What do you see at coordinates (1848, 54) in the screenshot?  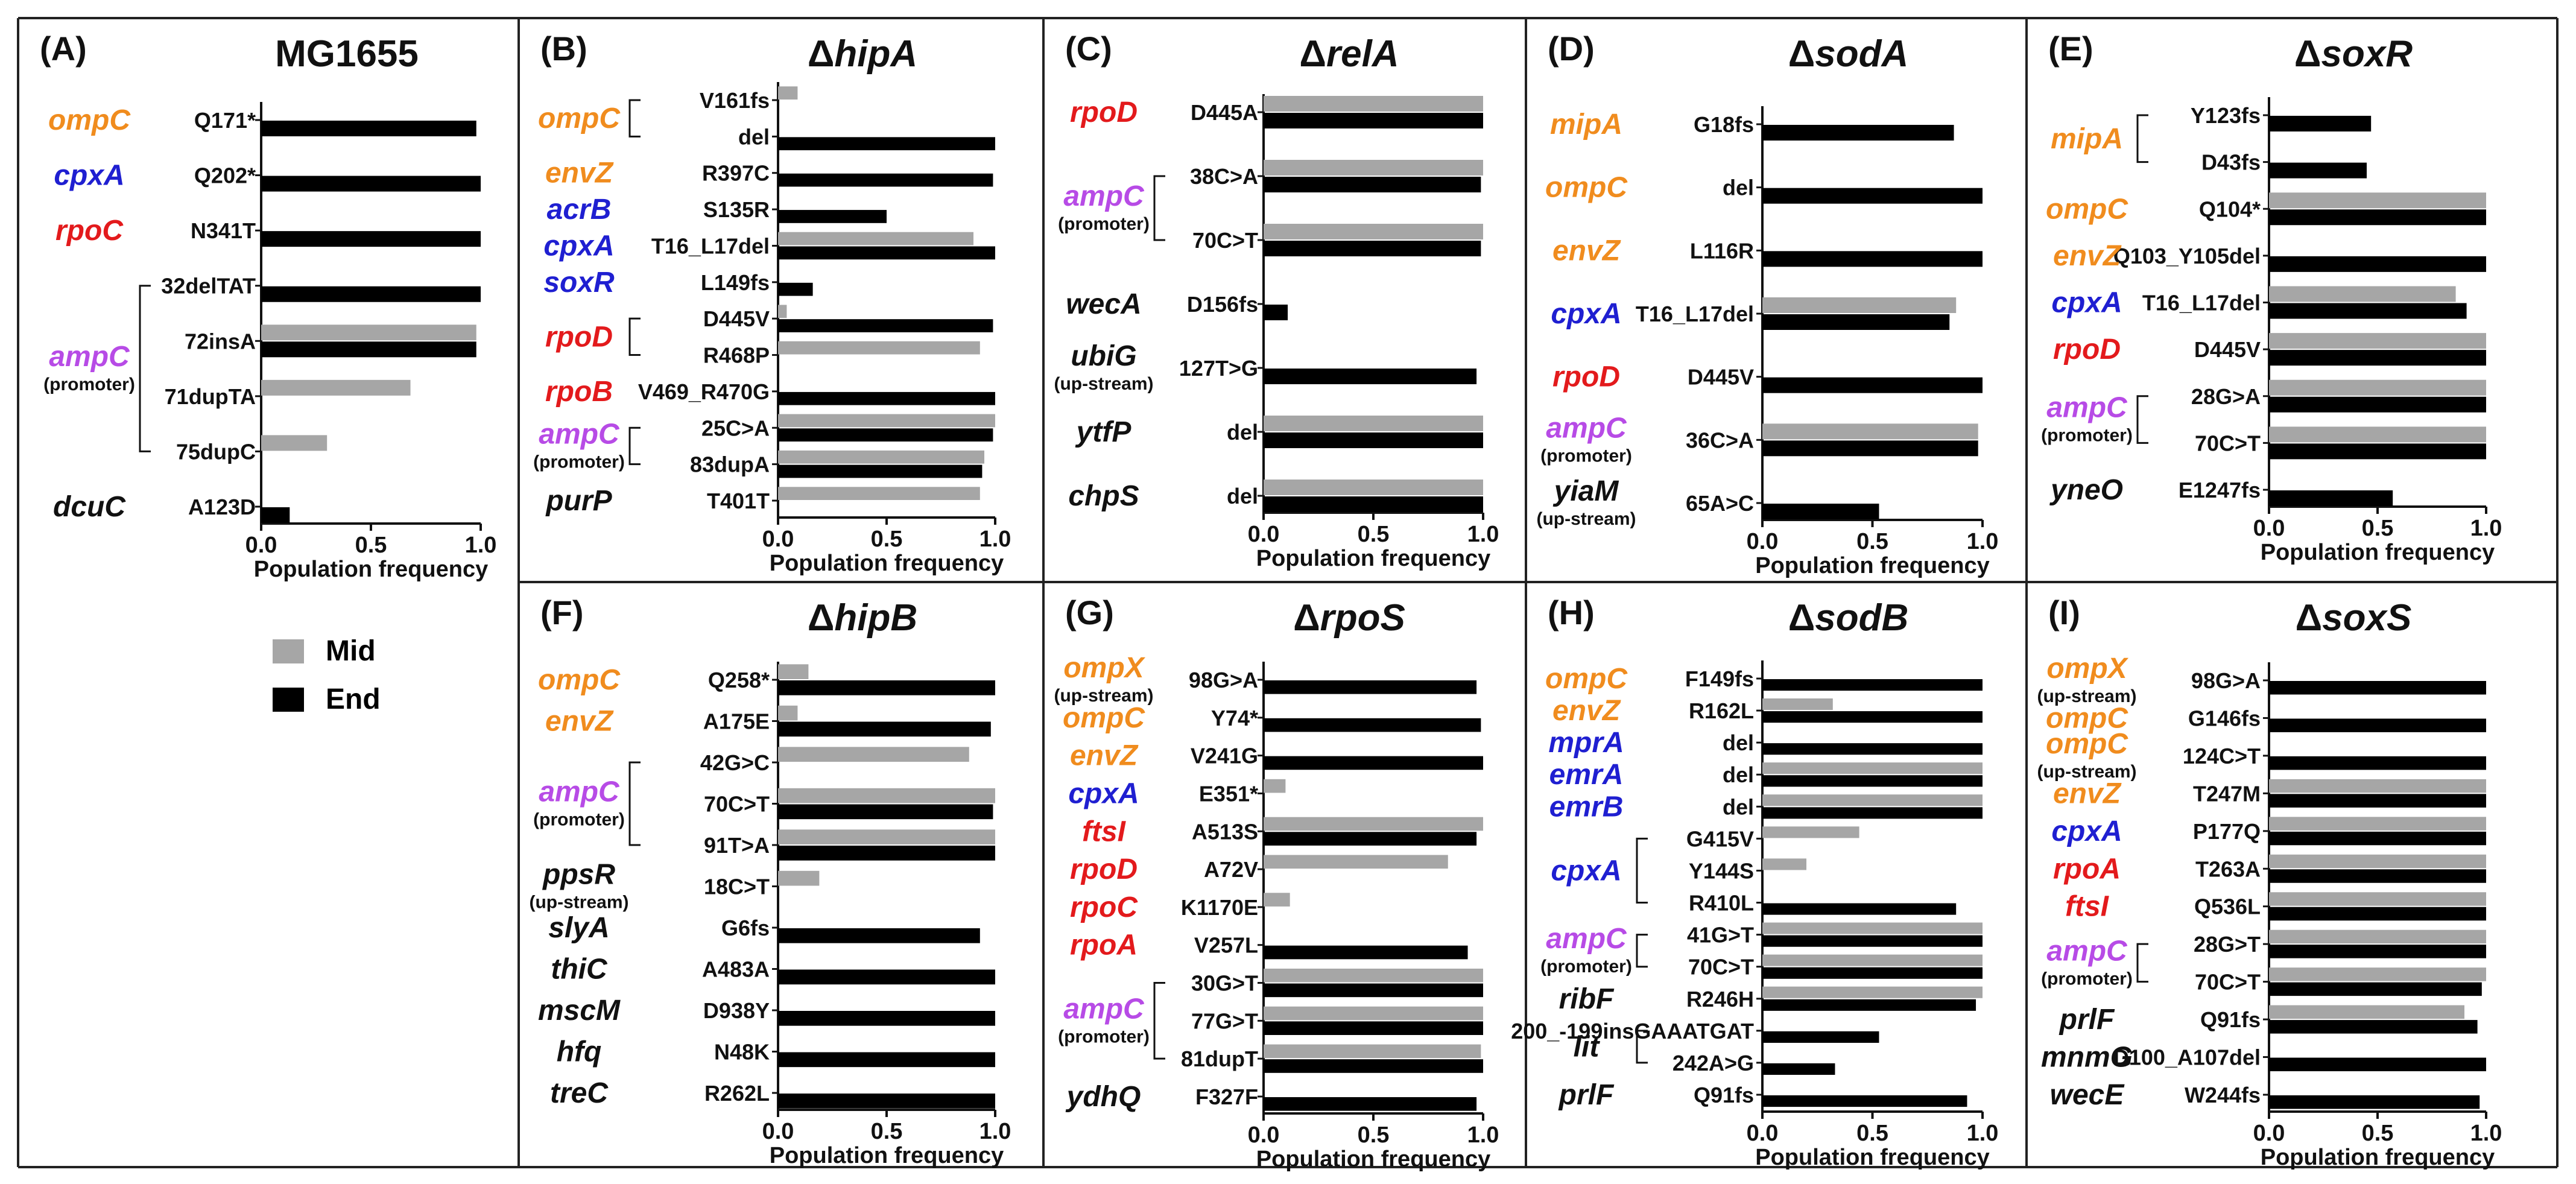 I see `panel-title: ΔsodA` at bounding box center [1848, 54].